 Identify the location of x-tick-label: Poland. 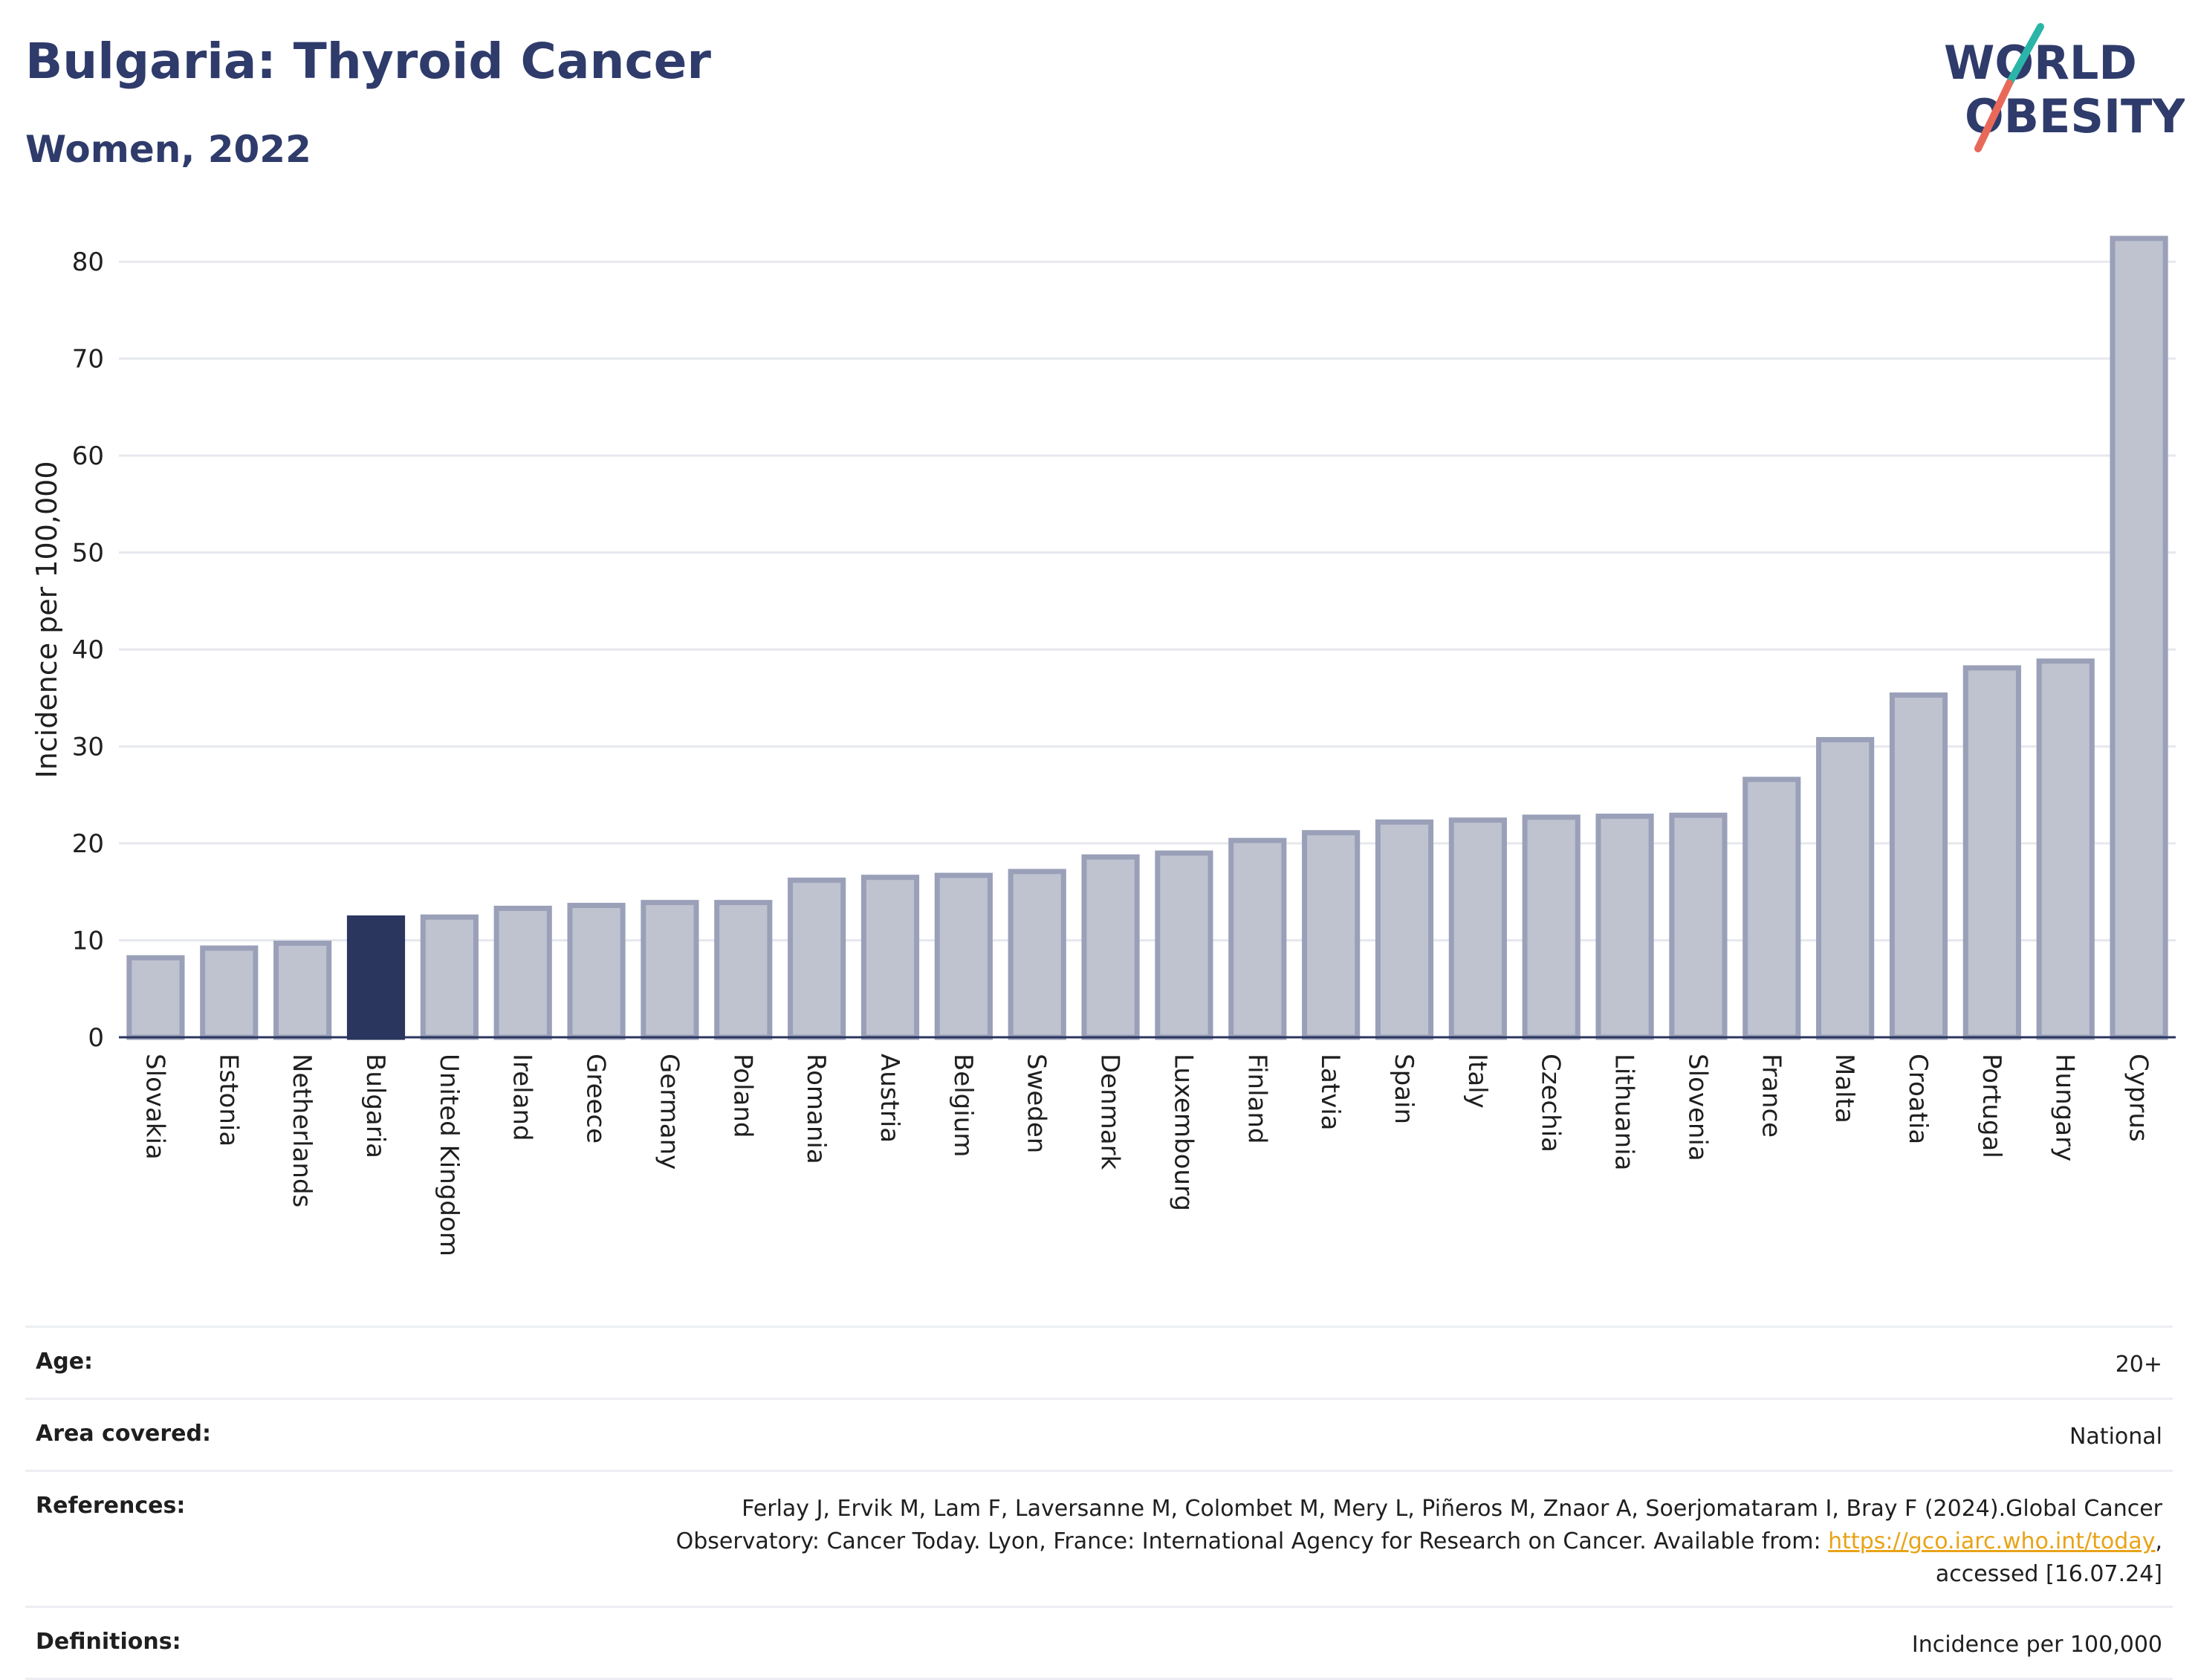
(742, 1096).